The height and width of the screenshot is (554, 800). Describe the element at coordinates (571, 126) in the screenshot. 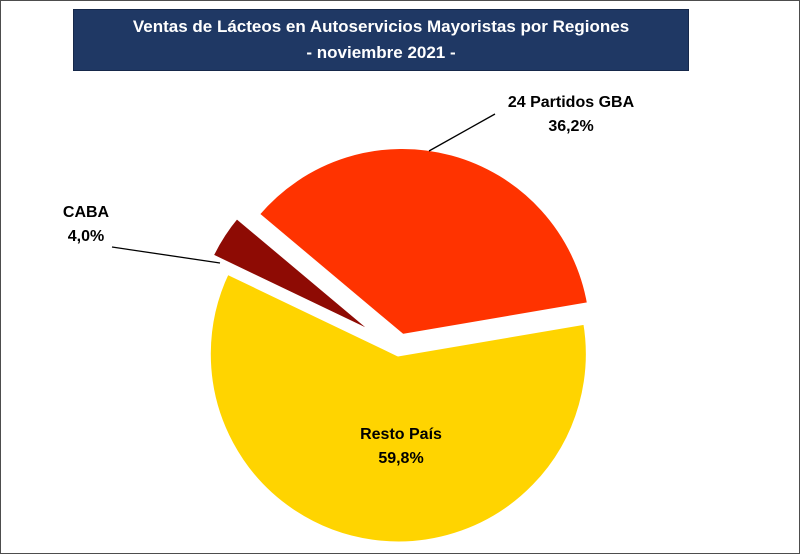

I see `label-gba-pct: 36,2%` at that location.